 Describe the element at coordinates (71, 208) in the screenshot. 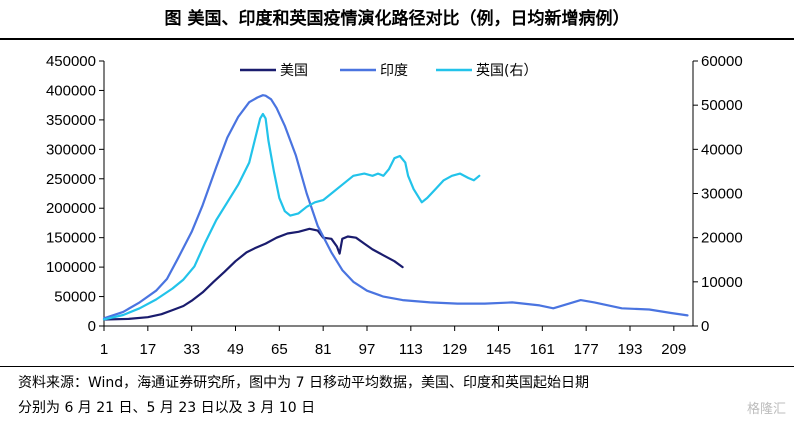

I see `y-tick-label-left: 200000` at that location.